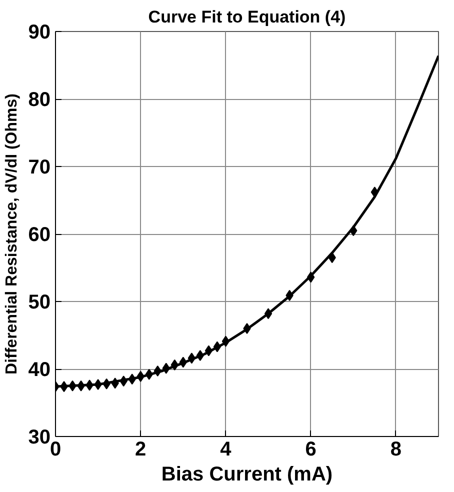 Image resolution: width=454 pixels, height=492 pixels. I want to click on y-tick-label: 50, so click(39, 303).